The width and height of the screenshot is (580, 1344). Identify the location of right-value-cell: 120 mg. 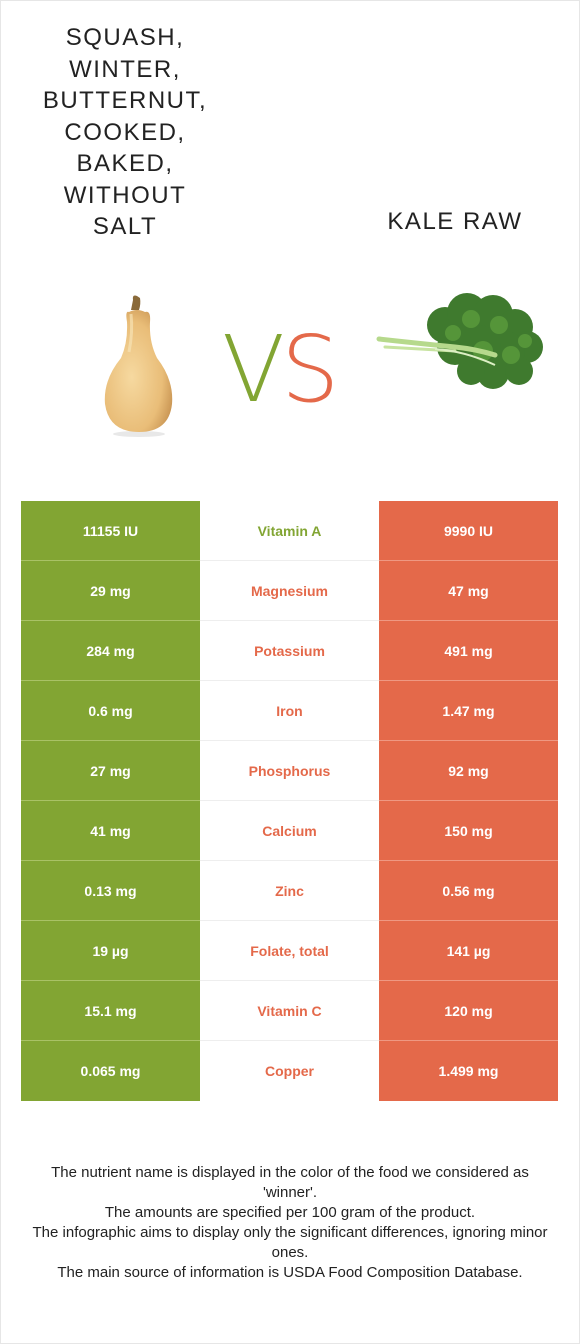
(468, 1011).